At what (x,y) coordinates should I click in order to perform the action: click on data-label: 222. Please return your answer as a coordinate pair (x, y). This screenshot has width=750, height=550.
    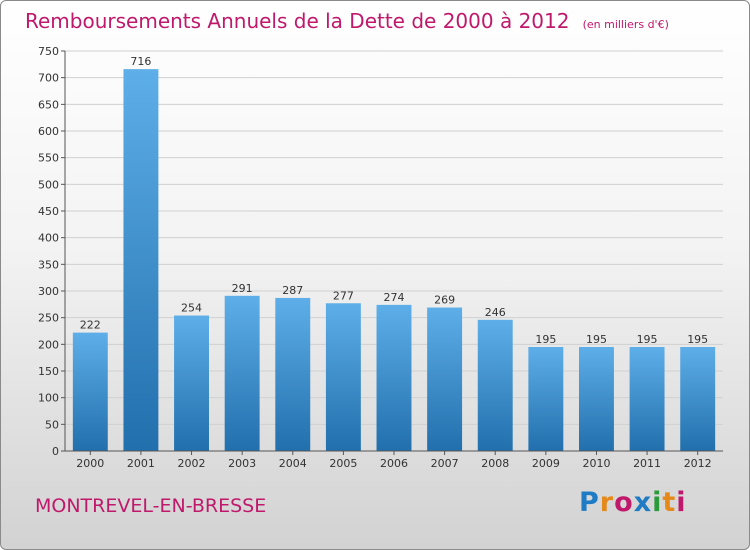
    Looking at the image, I should click on (90, 325).